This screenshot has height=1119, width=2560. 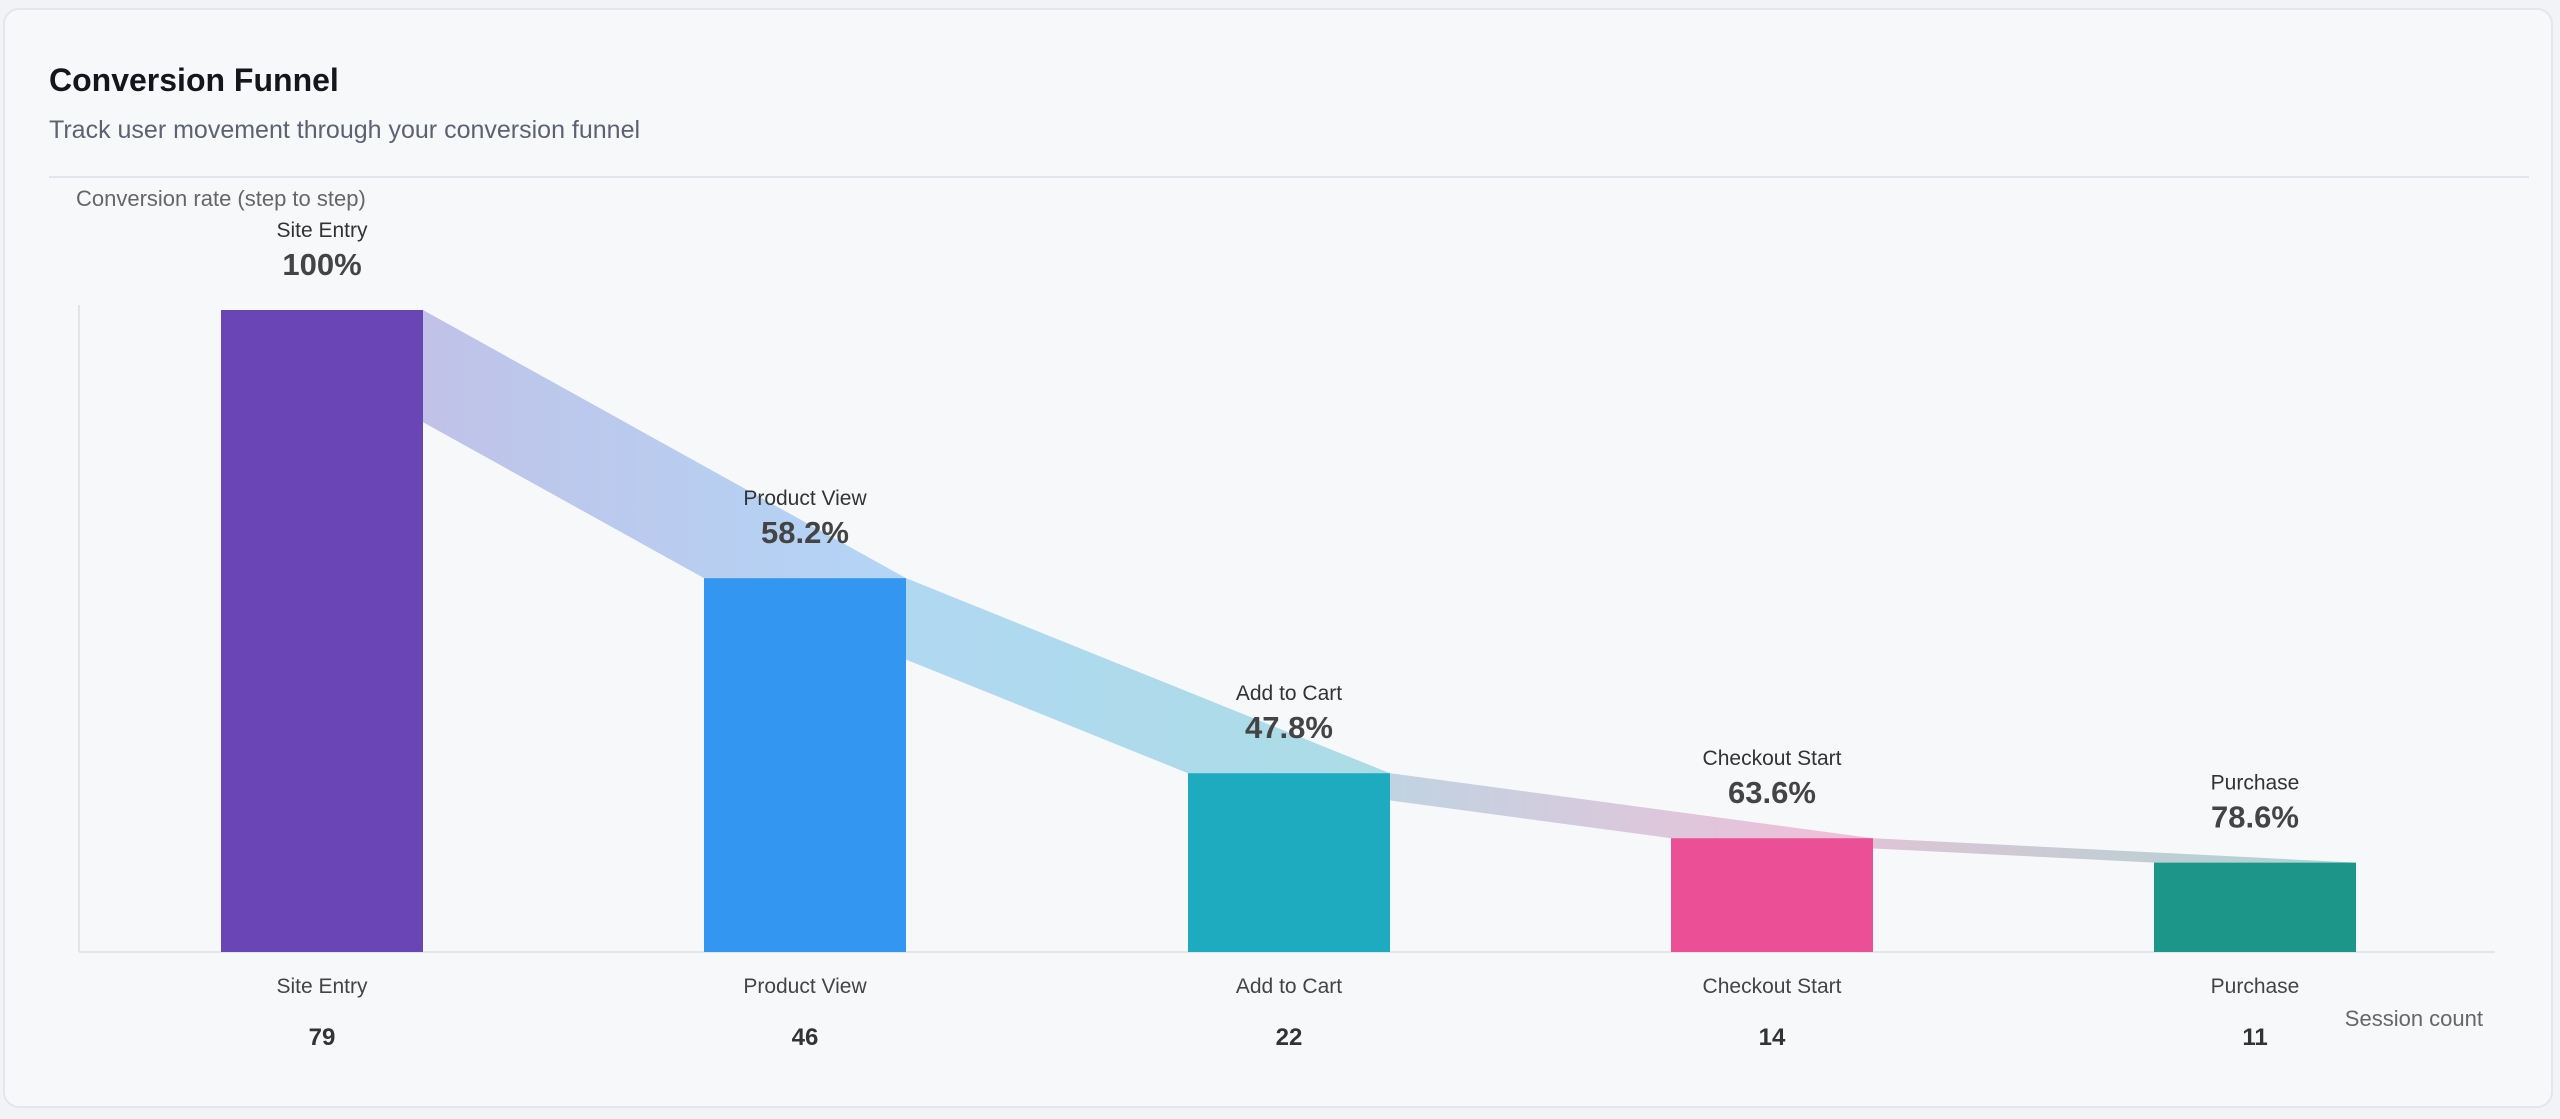 I want to click on session-count-label: 14, so click(x=1772, y=1037).